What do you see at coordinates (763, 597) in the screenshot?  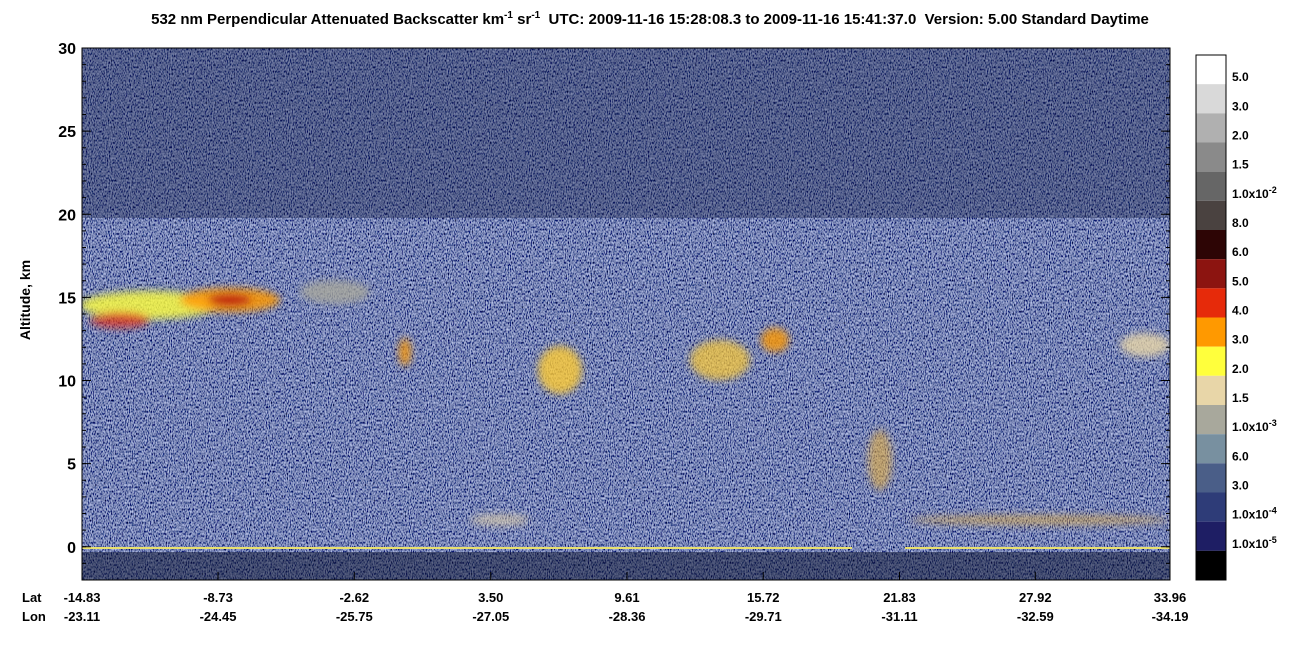 I see `lat-tick-label: 15.72` at bounding box center [763, 597].